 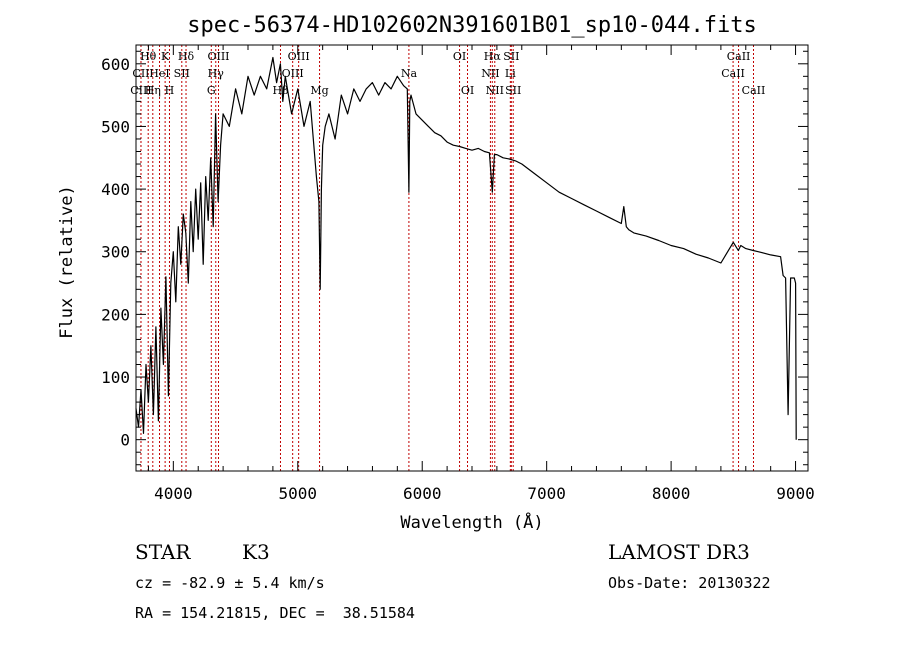 What do you see at coordinates (153, 90) in the screenshot?
I see `spectral-line-label: Hη` at bounding box center [153, 90].